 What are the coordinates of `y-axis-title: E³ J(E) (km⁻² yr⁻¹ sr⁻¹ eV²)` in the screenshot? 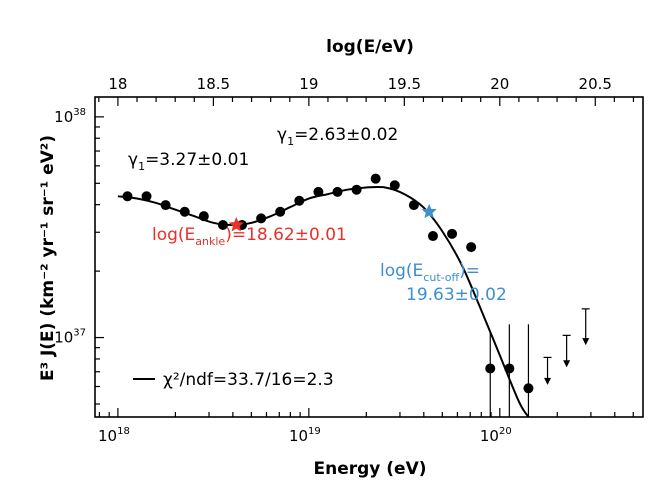 It's located at (48, 258).